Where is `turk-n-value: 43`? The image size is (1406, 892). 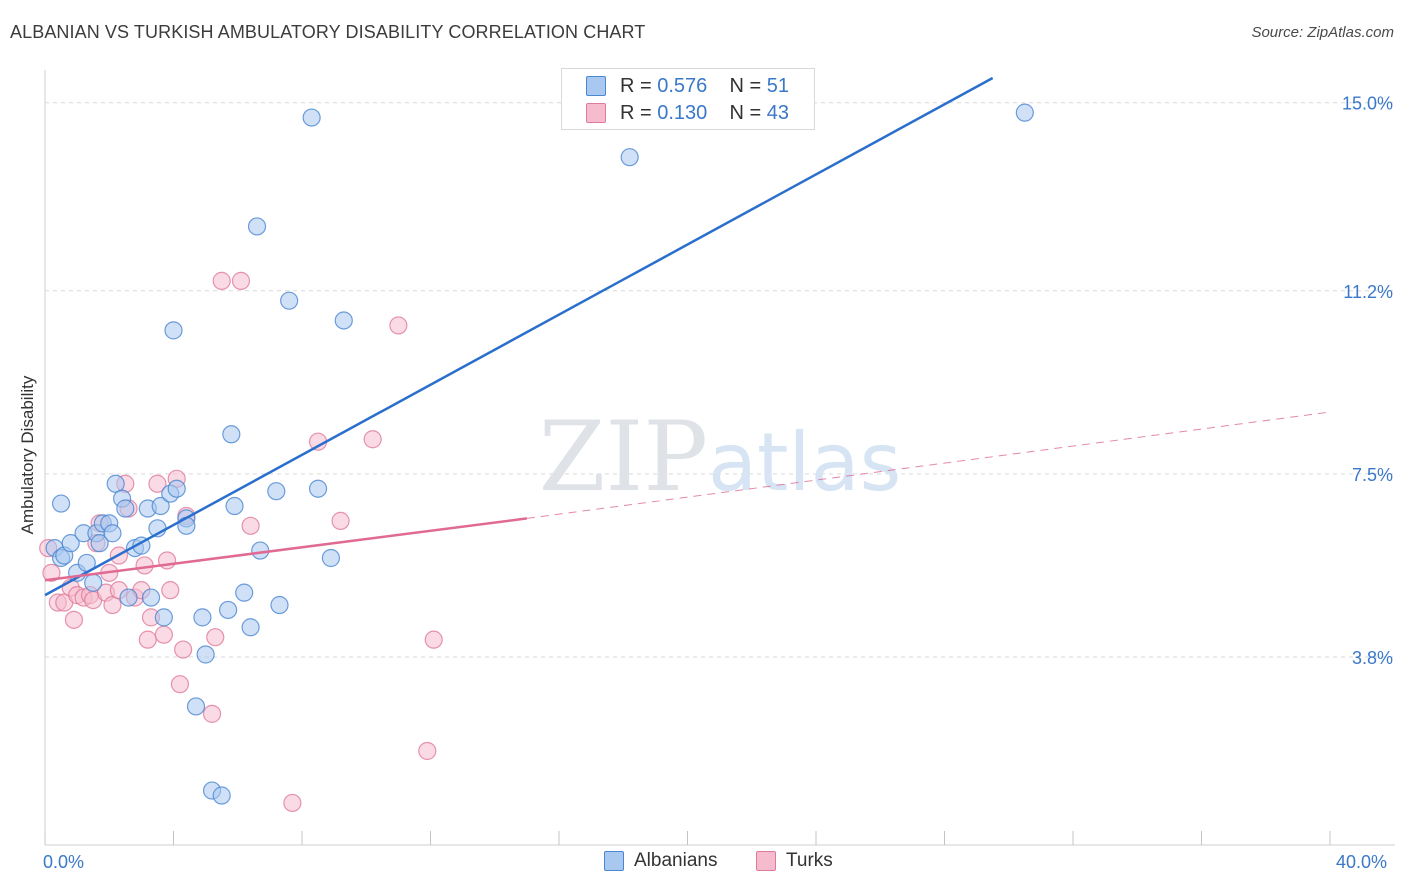 turk-n-value: 43 is located at coordinates (778, 112).